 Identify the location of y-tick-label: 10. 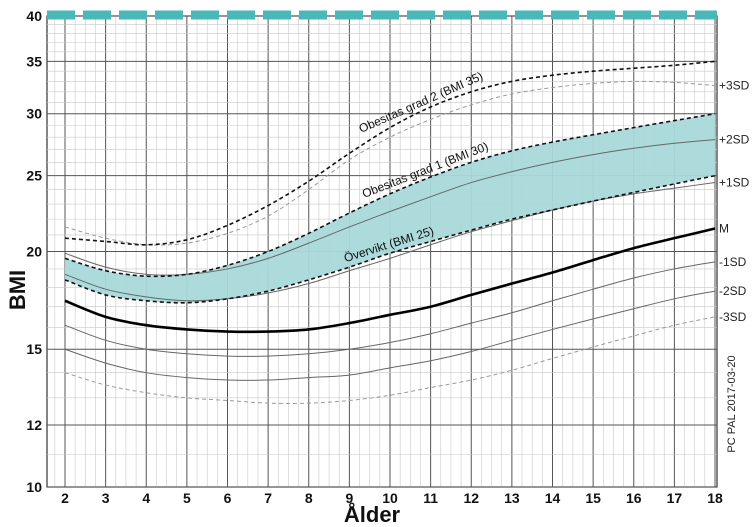
(34, 487).